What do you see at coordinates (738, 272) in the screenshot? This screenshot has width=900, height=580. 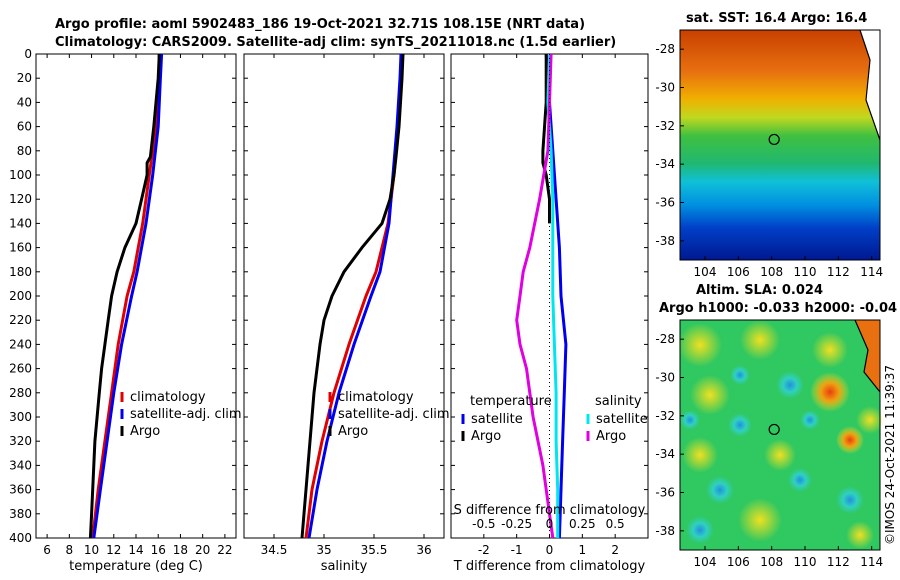 I see `map-x-tick-label: 106` at bounding box center [738, 272].